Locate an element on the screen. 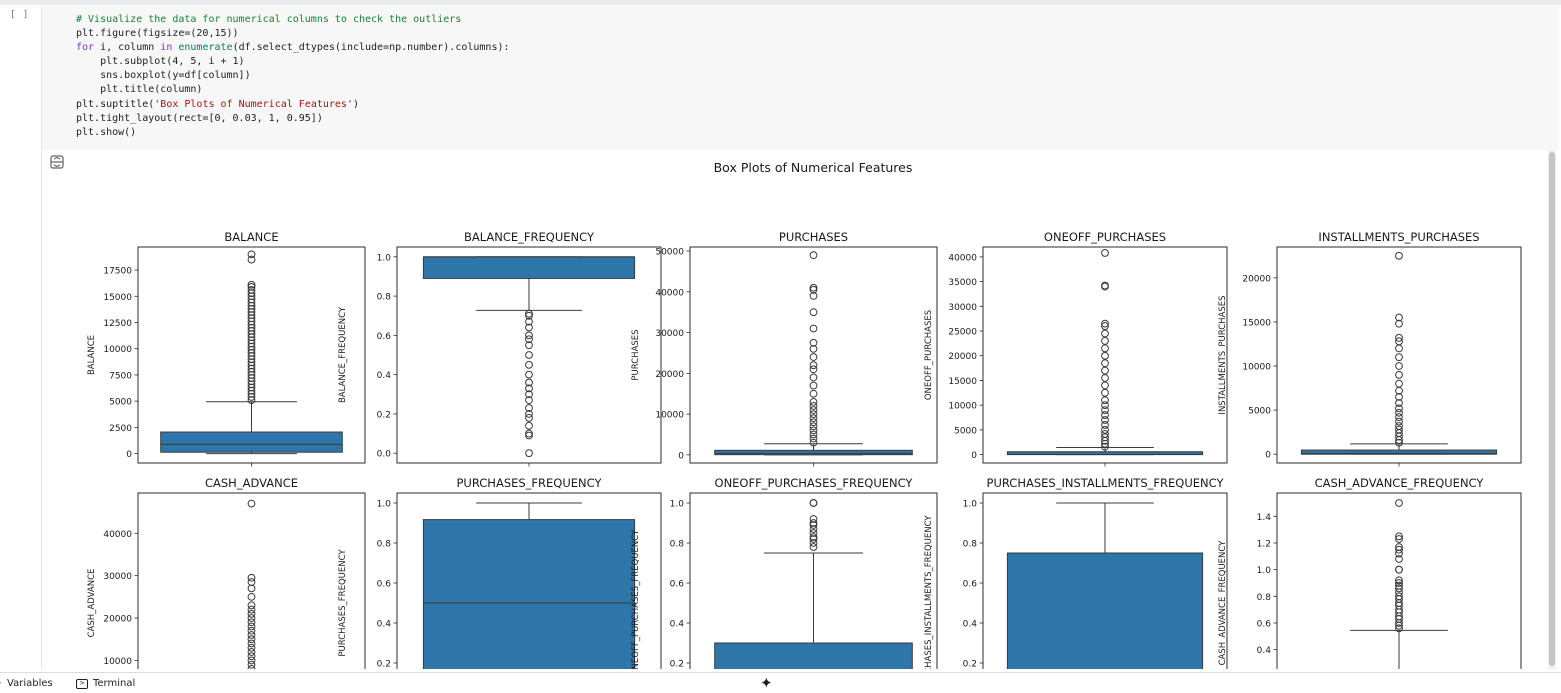  sparkle-icon: ✦ is located at coordinates (766, 683).